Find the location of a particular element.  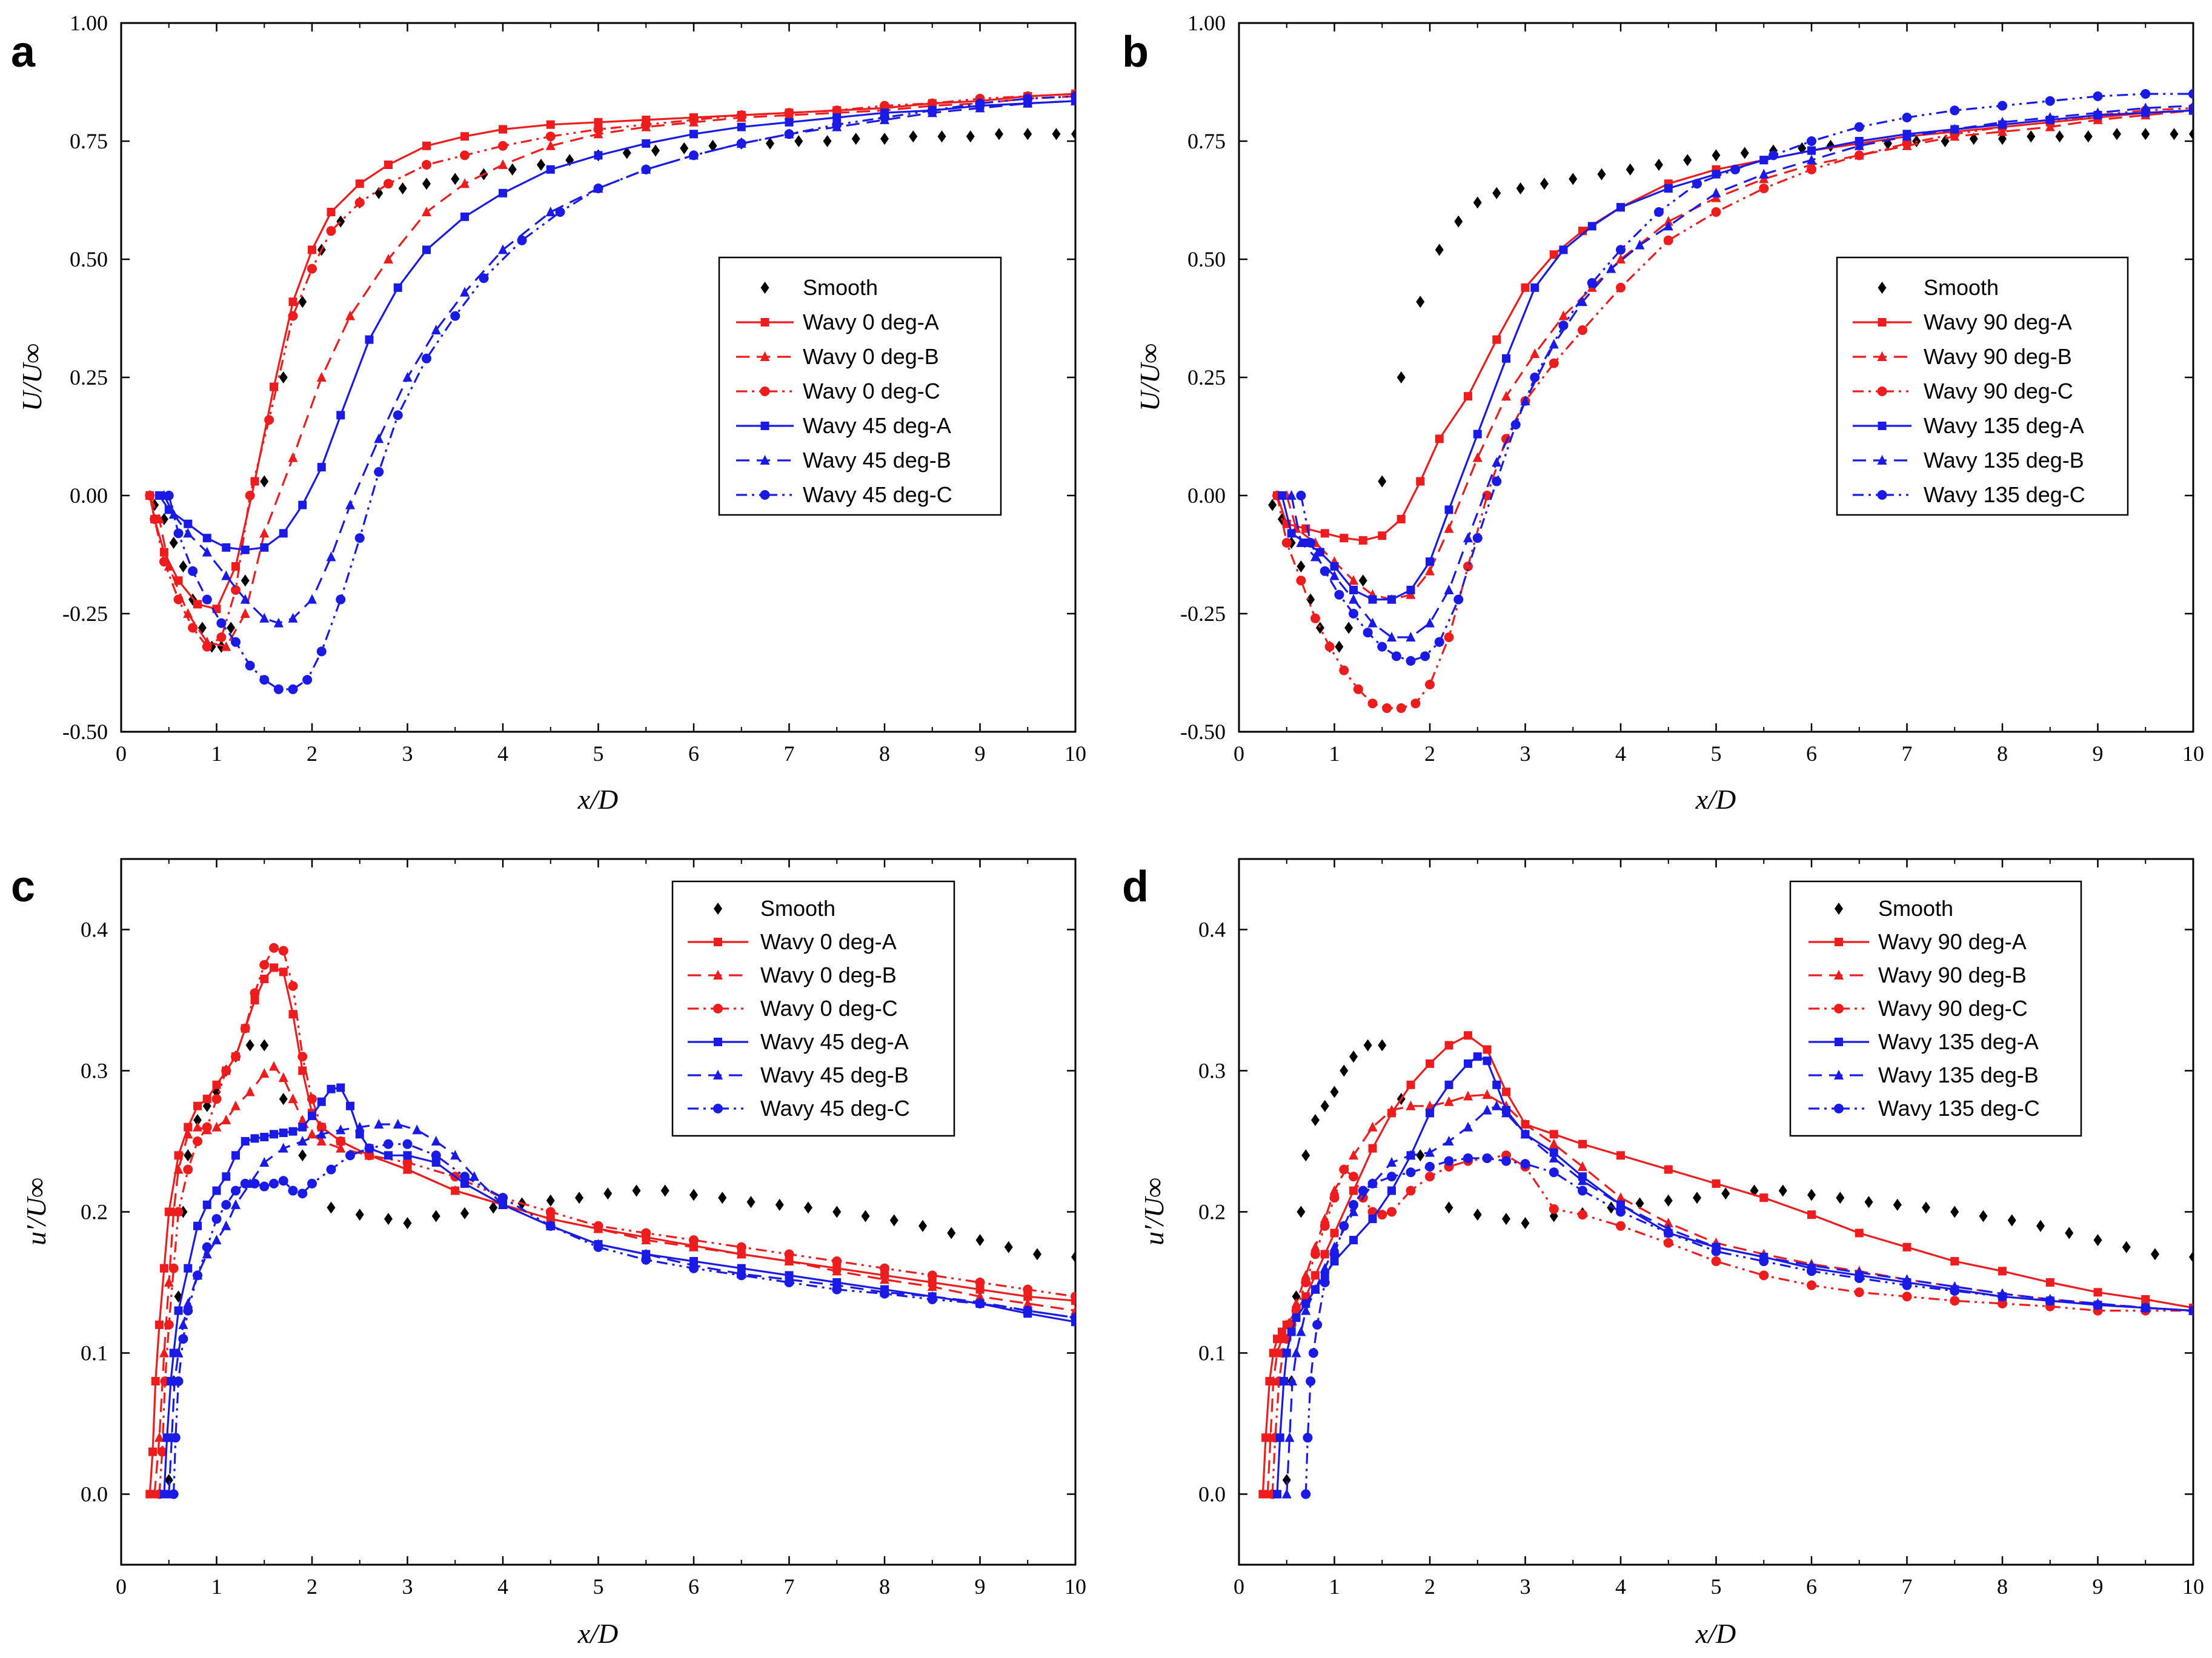

x-tick-label: 7 is located at coordinates (1907, 1586).